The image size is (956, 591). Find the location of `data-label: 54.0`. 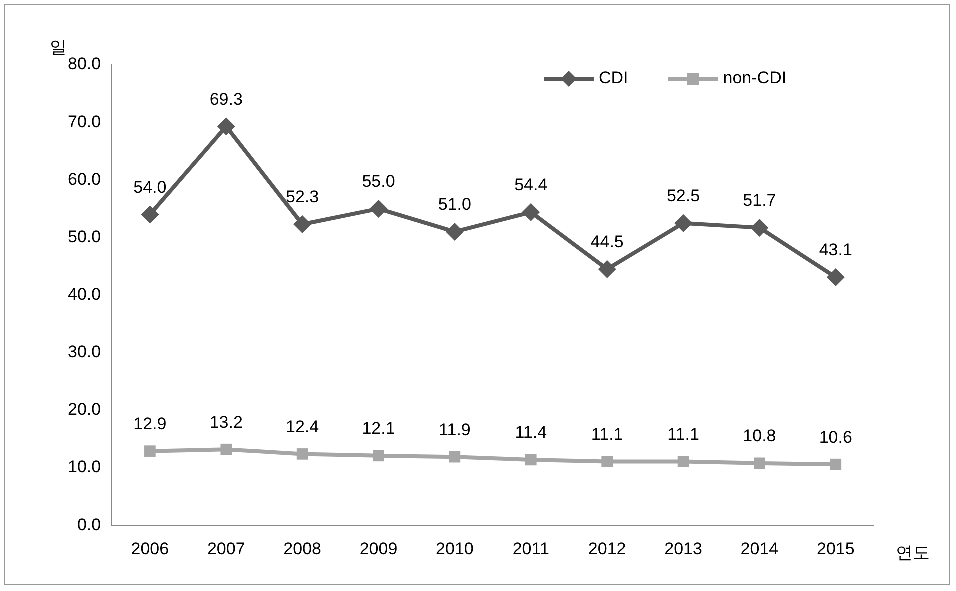

data-label: 54.0 is located at coordinates (150, 187).